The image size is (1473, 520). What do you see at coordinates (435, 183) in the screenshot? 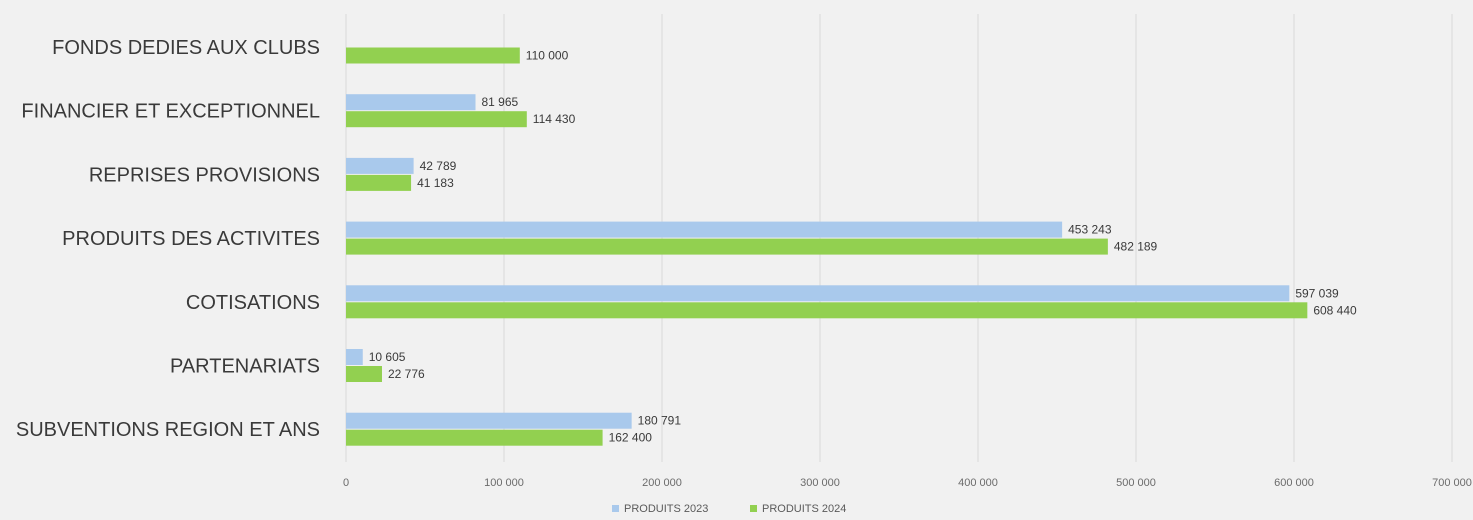
I see `data-label-1-2: 41 183` at bounding box center [435, 183].